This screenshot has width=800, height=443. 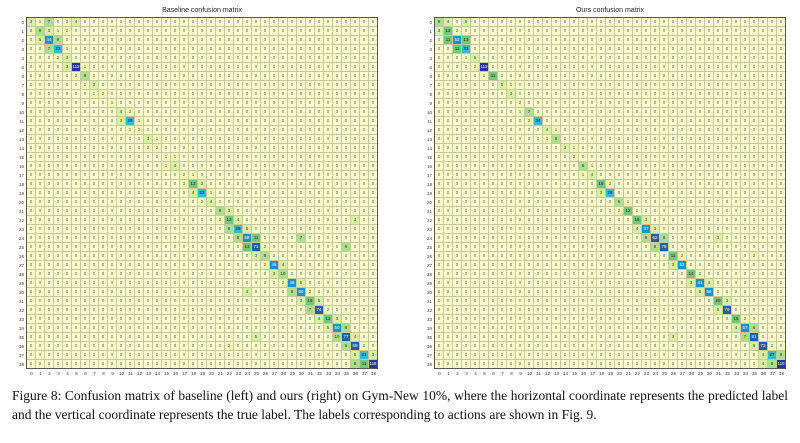 What do you see at coordinates (256, 256) in the screenshot?
I see `matrix-cell: 3` at bounding box center [256, 256].